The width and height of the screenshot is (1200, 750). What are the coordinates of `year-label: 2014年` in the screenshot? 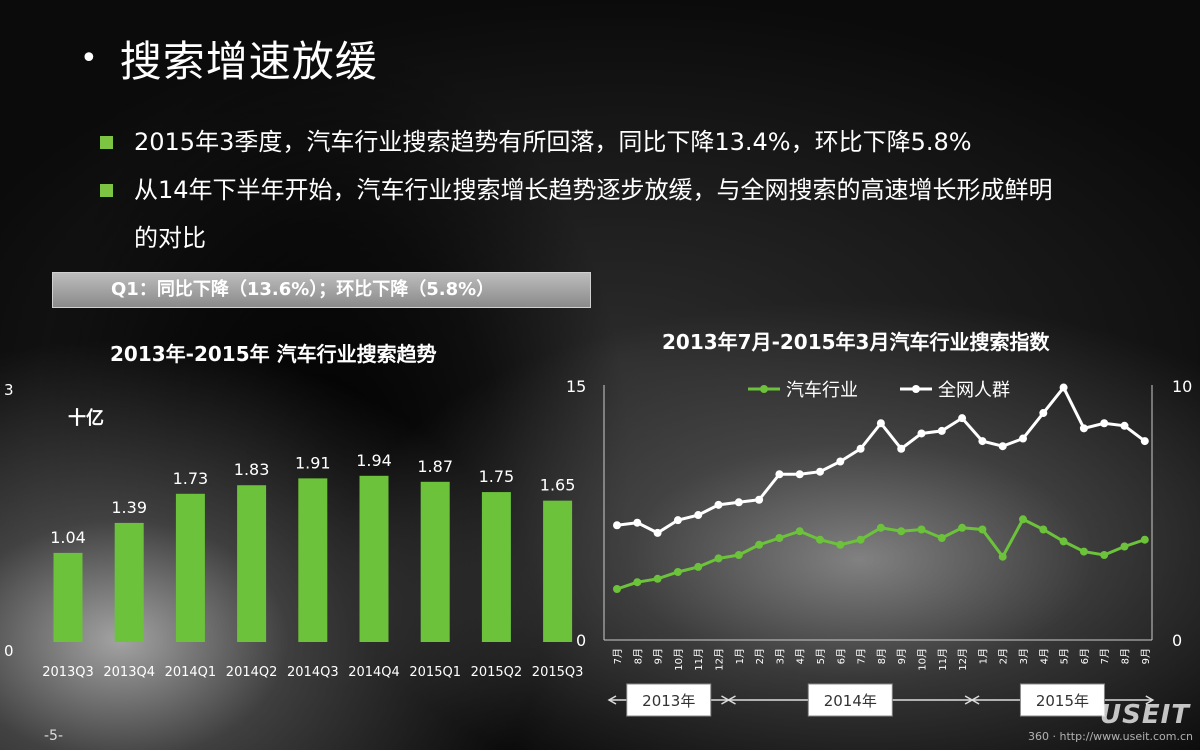 It's located at (850, 701).